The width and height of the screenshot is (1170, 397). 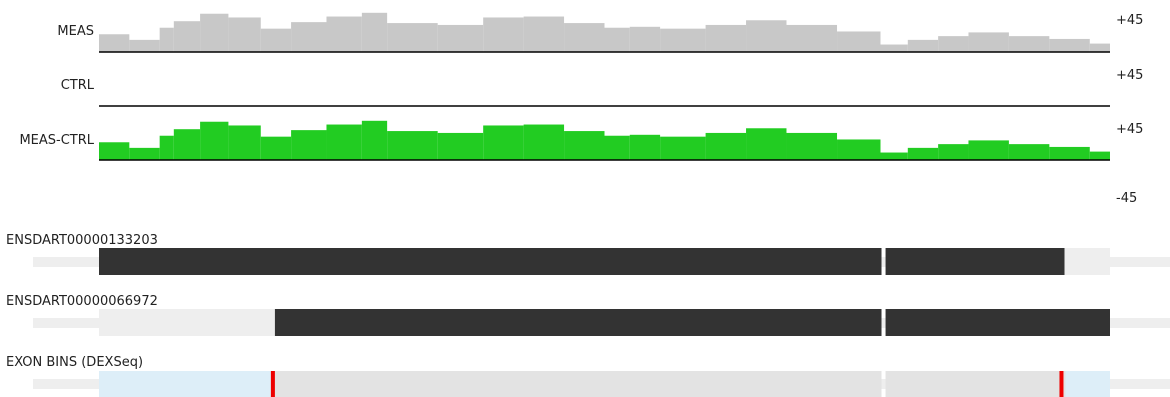 What do you see at coordinates (82, 240) in the screenshot?
I see `transcript-0-name: ENSDART00000133203` at bounding box center [82, 240].